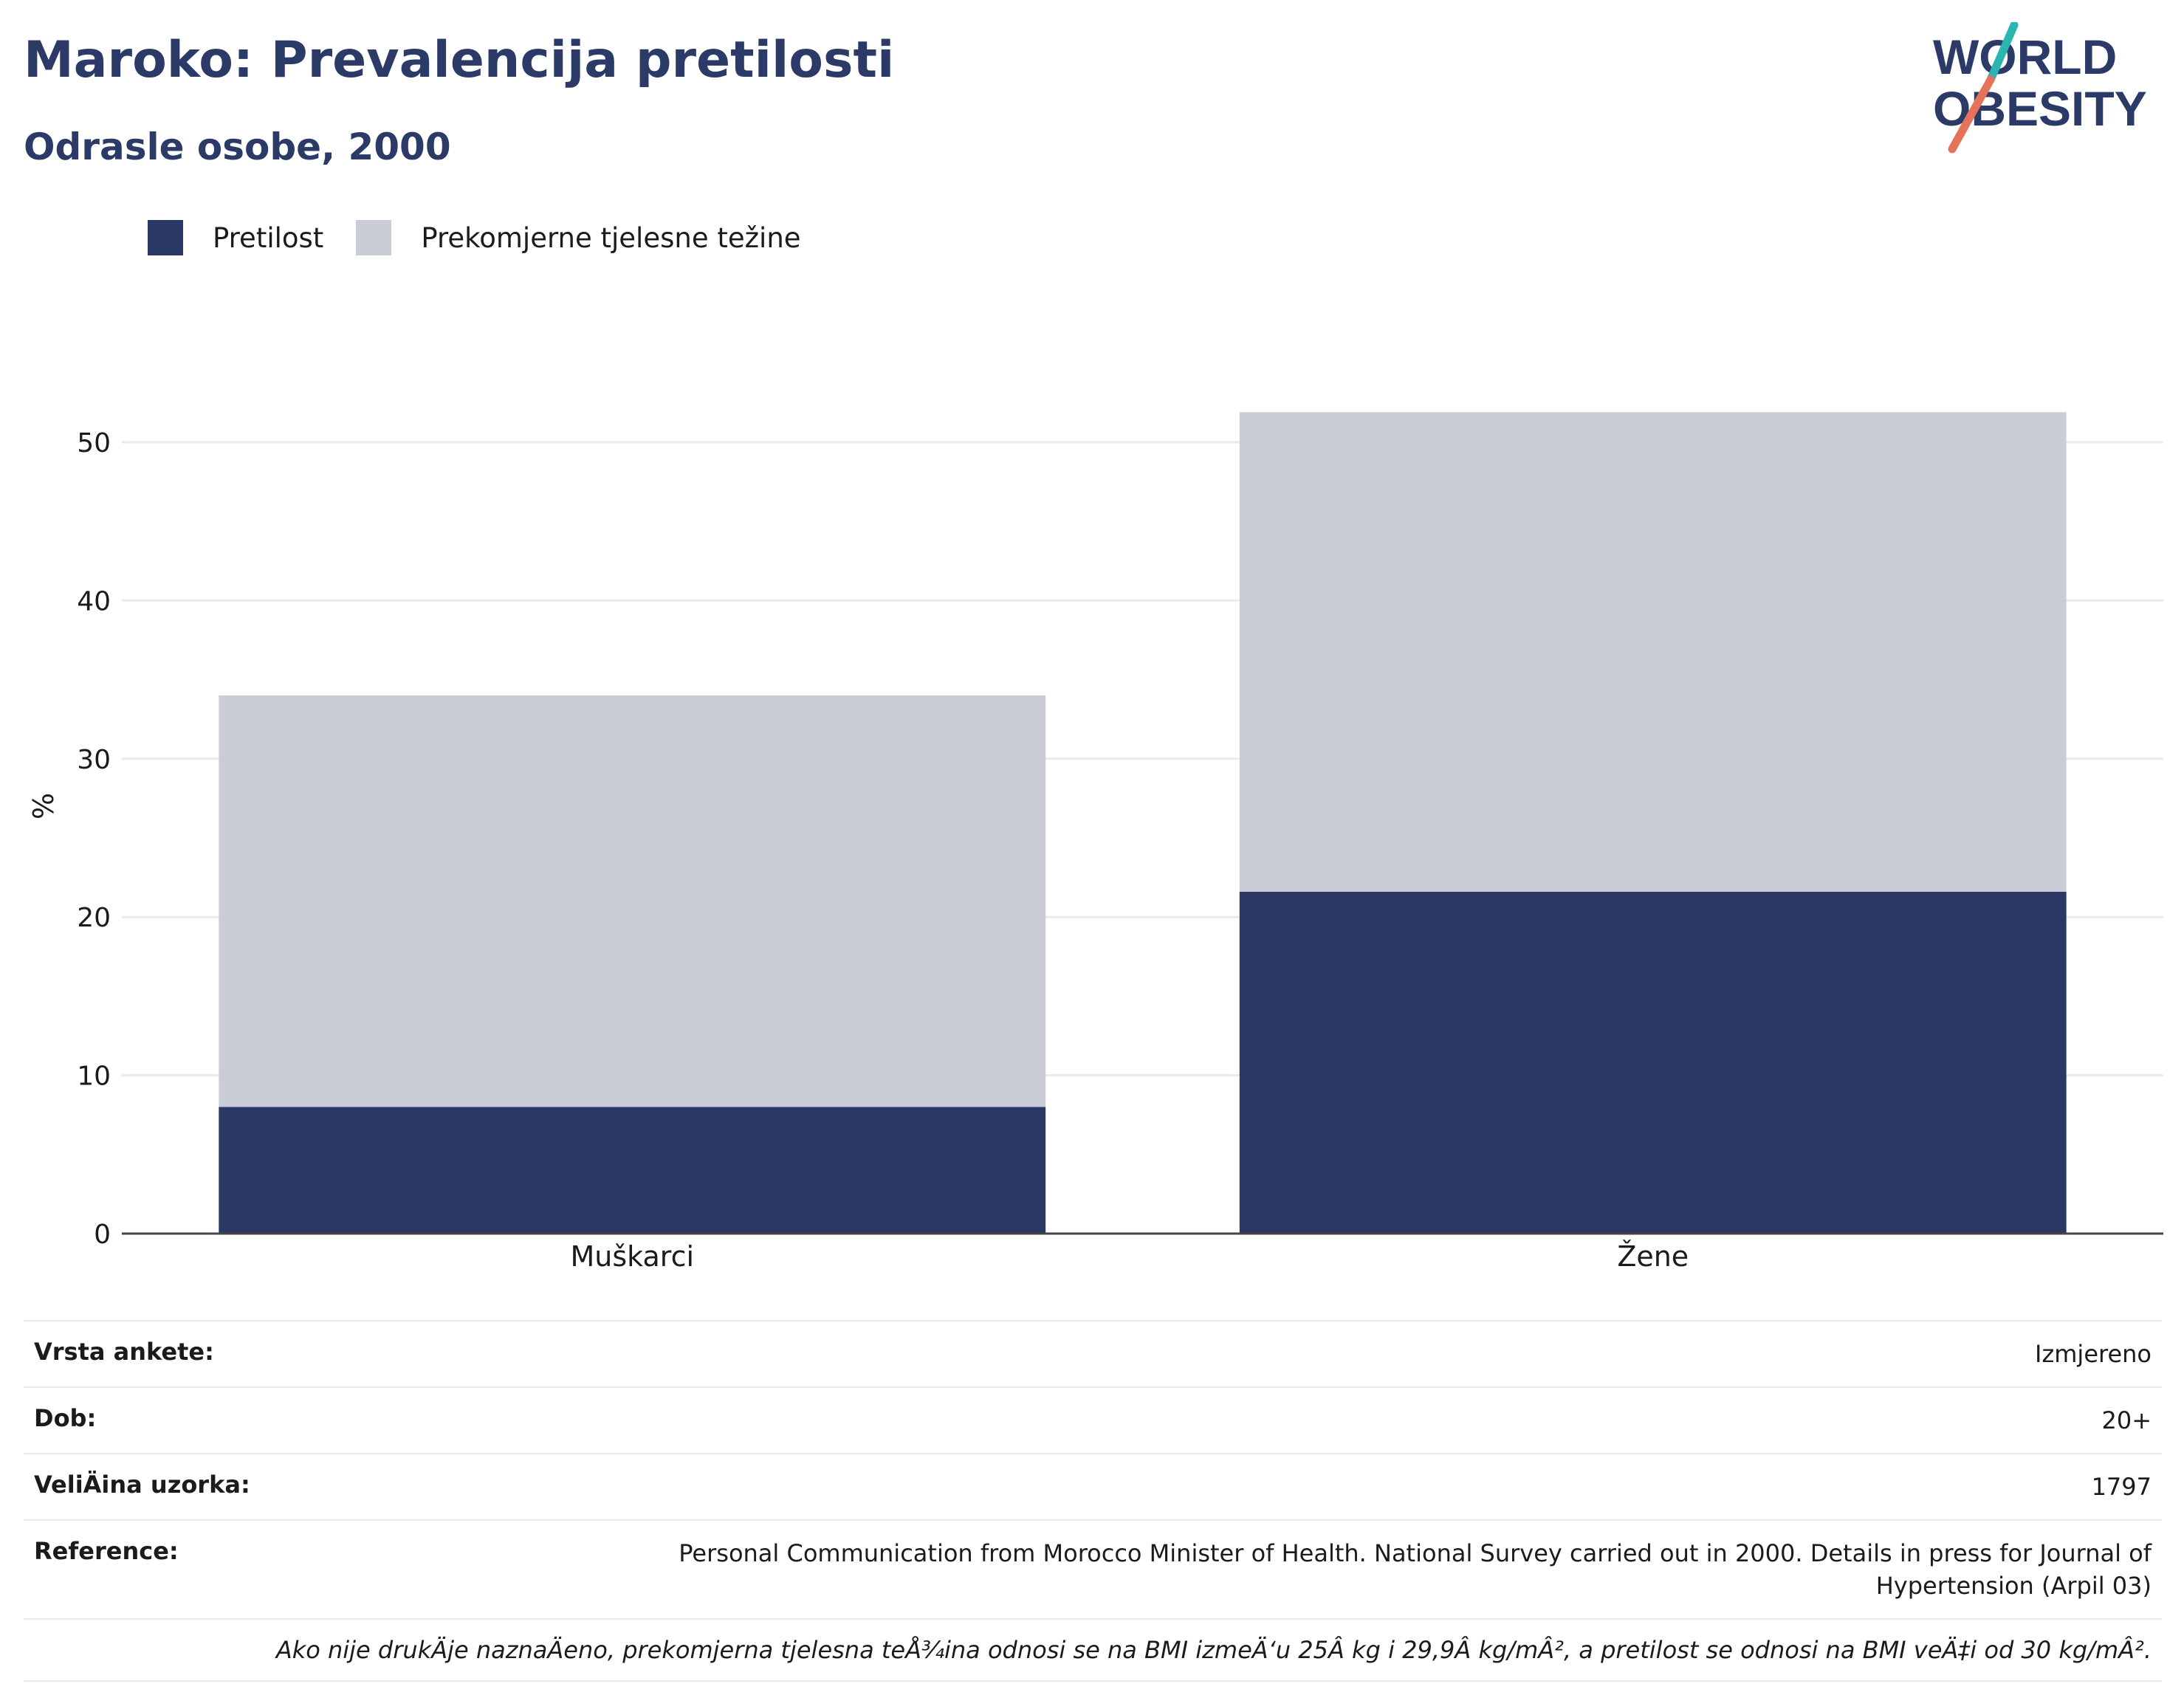  Describe the element at coordinates (1093, 1353) in the screenshot. I see `info-row-survey-type: Vrsta ankete: Izmjereno` at that location.